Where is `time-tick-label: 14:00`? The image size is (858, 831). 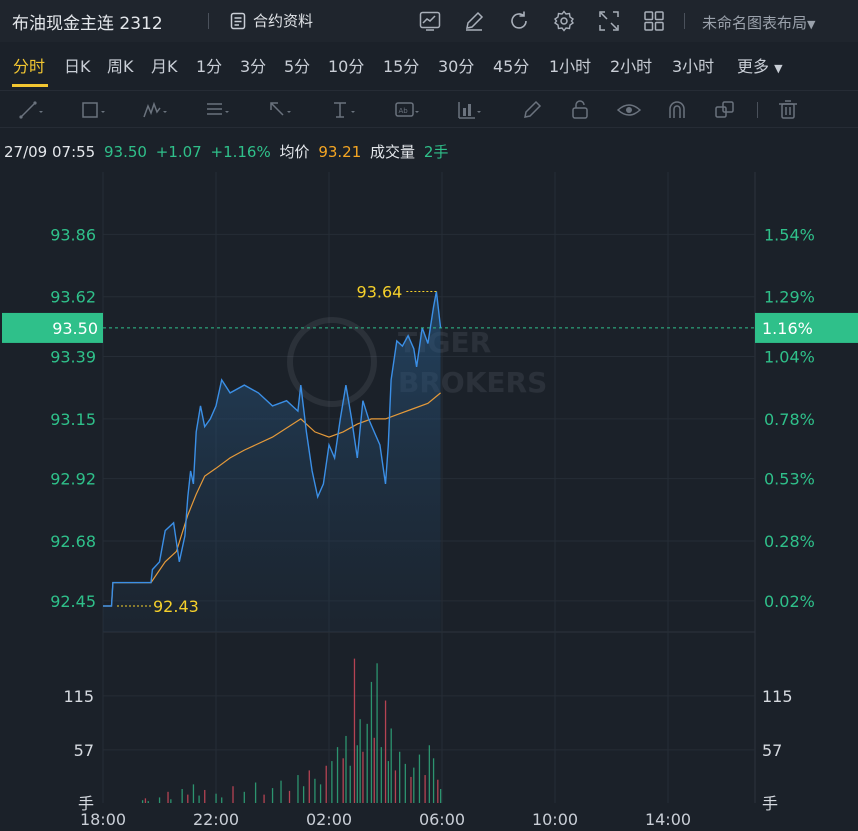
time-tick-label: 14:00 is located at coordinates (668, 819).